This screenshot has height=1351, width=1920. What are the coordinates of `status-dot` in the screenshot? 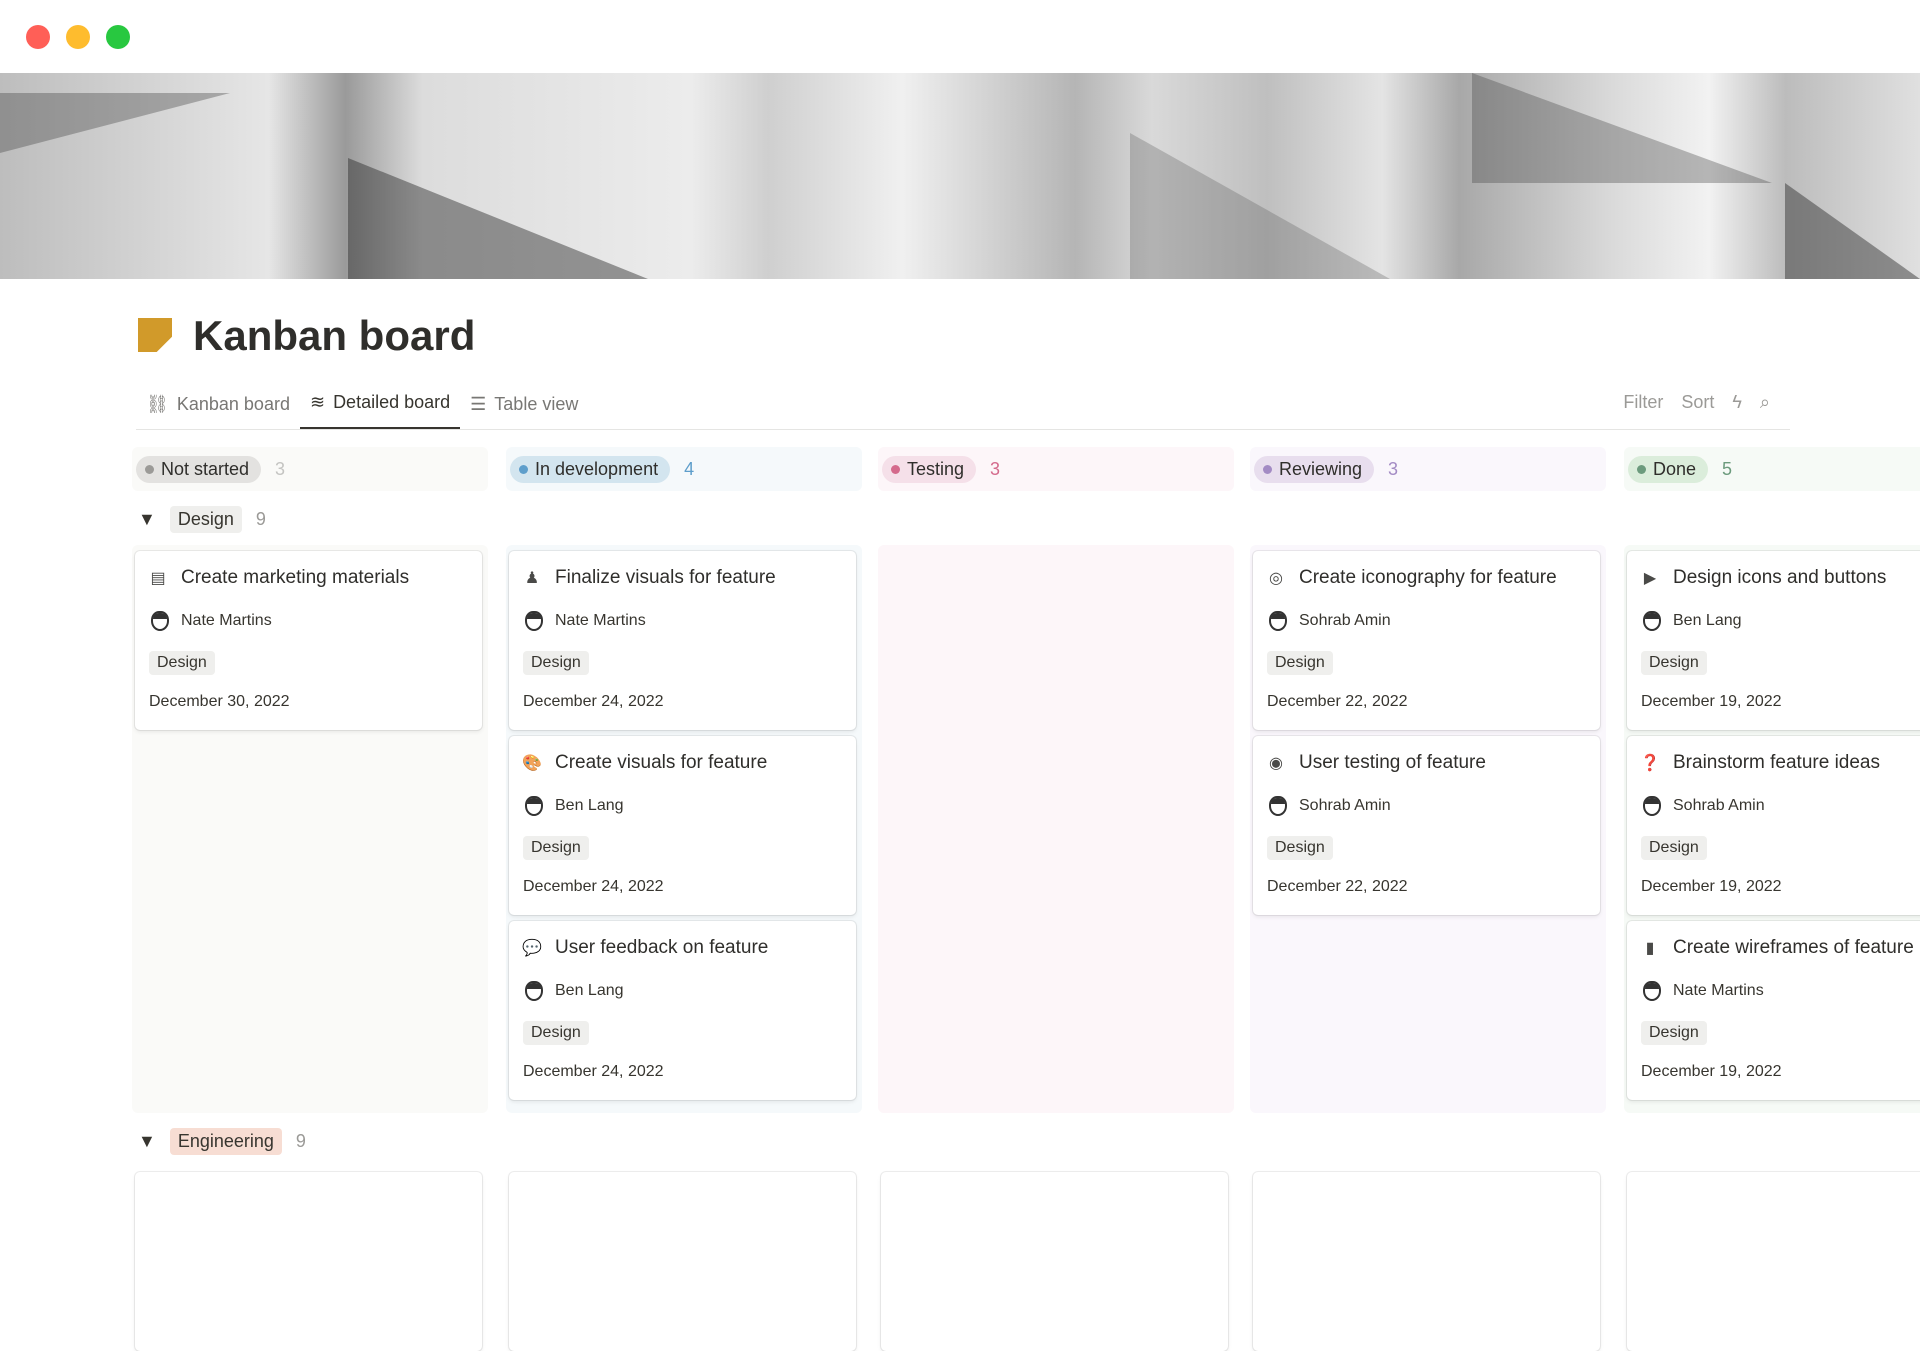 It's located at (1267, 469).